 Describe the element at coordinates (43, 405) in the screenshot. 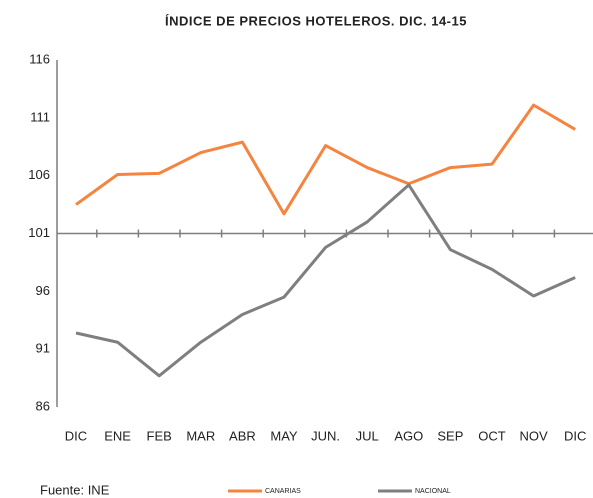

I see `y-tick-label: 86` at that location.